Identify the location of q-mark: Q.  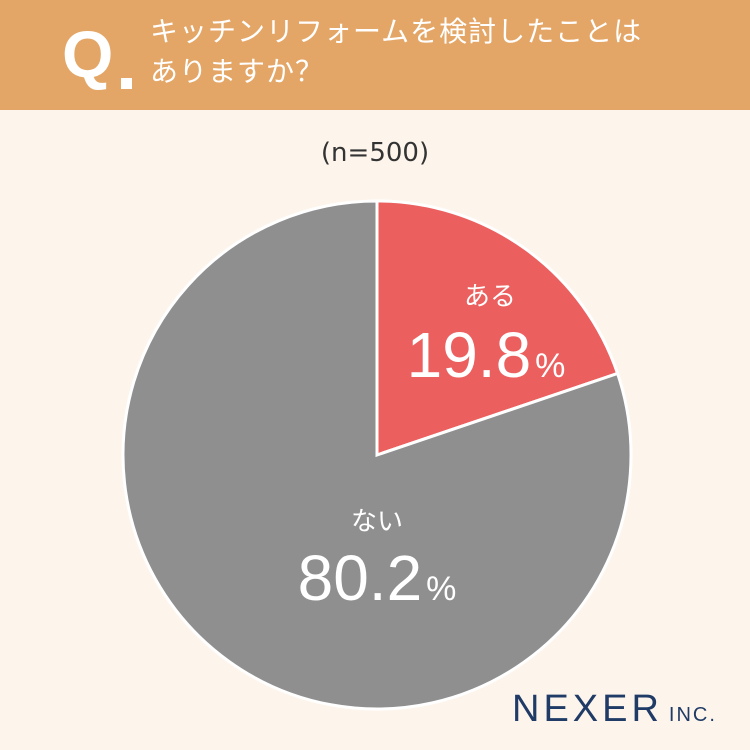
(88, 54).